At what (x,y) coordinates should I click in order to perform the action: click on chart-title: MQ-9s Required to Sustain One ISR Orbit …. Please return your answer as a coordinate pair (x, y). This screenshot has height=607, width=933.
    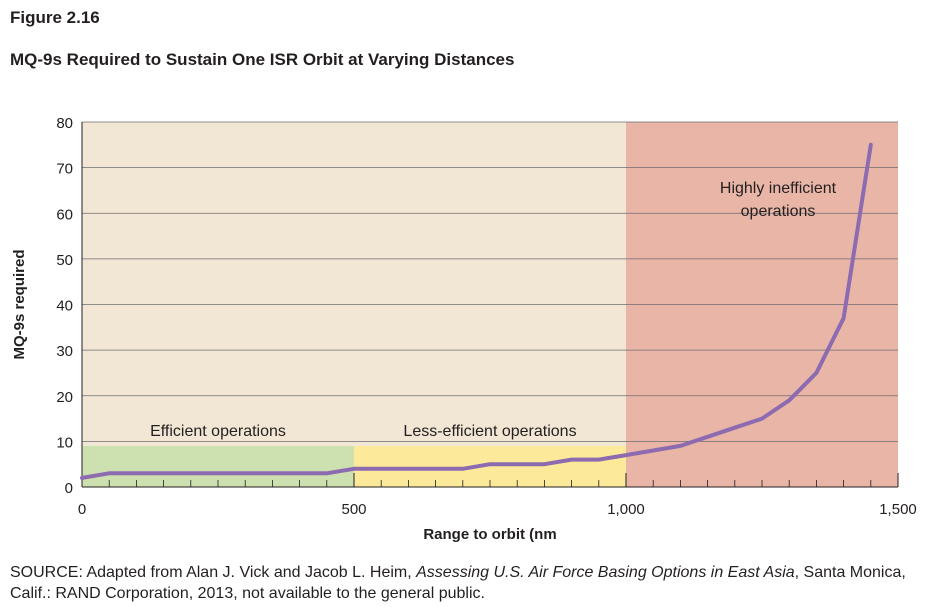
    Looking at the image, I should click on (262, 59).